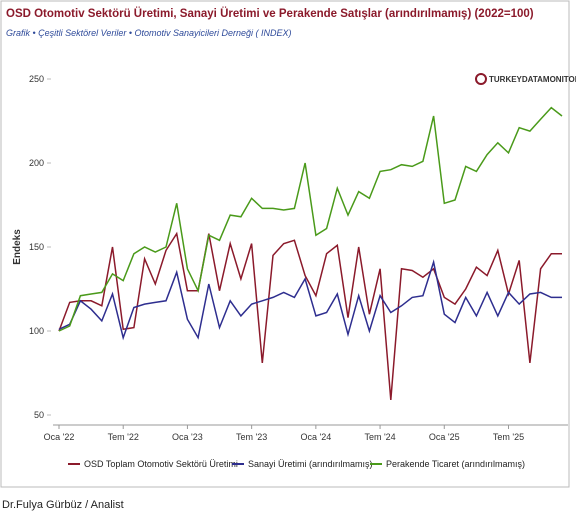  I want to click on y-tick-label: 150, so click(36, 247).